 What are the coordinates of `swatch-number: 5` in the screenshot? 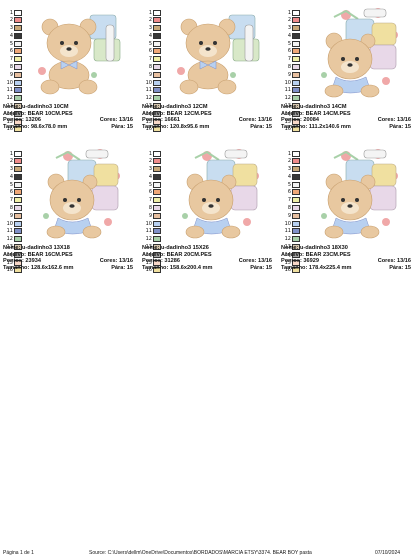 It's located at (150, 184).